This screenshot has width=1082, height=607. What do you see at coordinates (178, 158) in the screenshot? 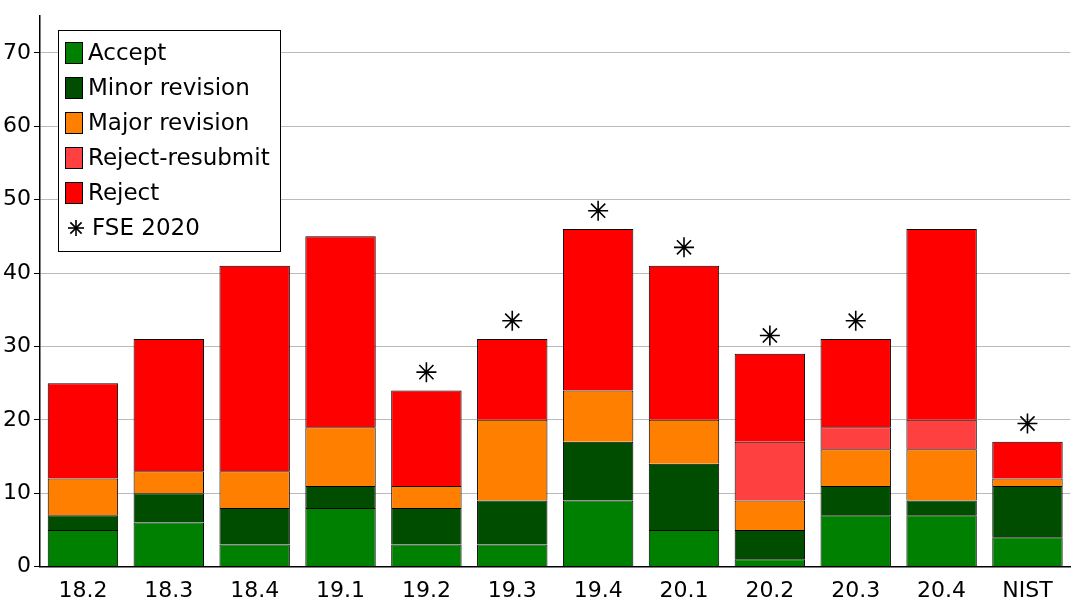
I see `legend-label: Reject-resubmit` at bounding box center [178, 158].